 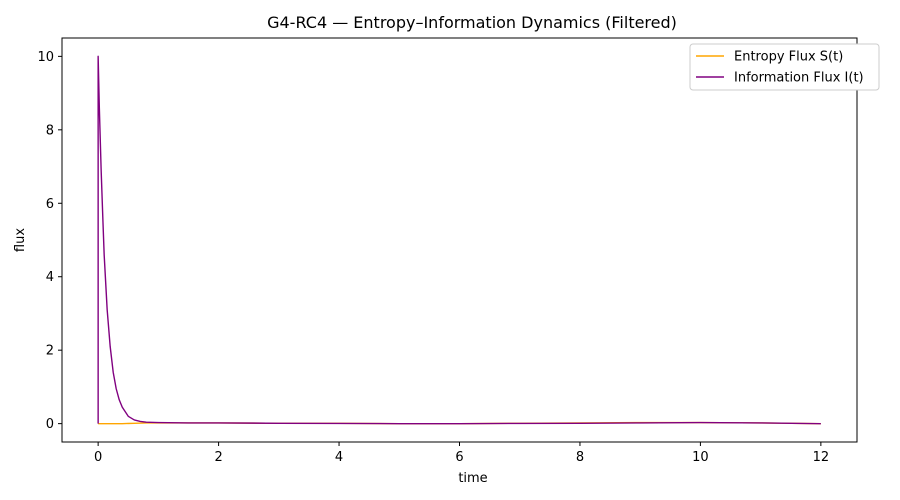 I want to click on x-axis-label: time, so click(x=472, y=478).